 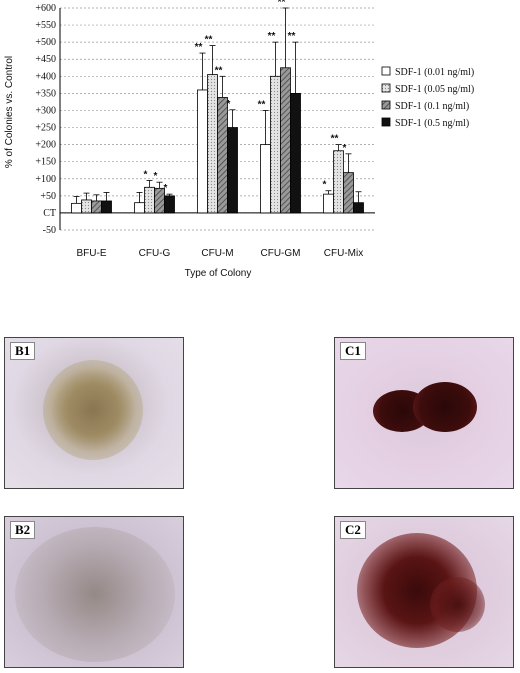 I want to click on micrograph-c1: C1, so click(x=424, y=413).